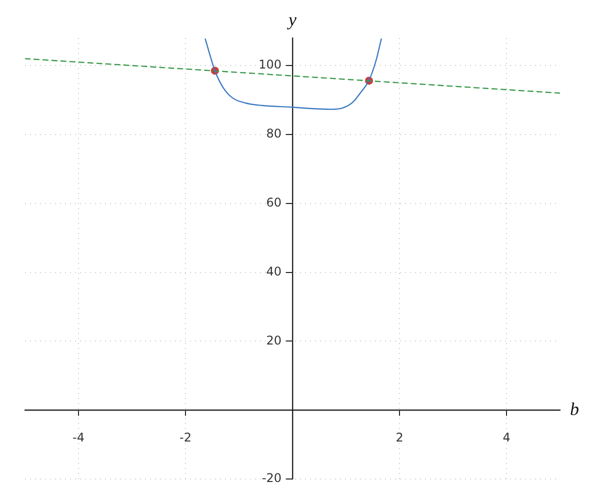 The width and height of the screenshot is (600, 500). What do you see at coordinates (272, 478) in the screenshot?
I see `y-tick-label: -20` at bounding box center [272, 478].